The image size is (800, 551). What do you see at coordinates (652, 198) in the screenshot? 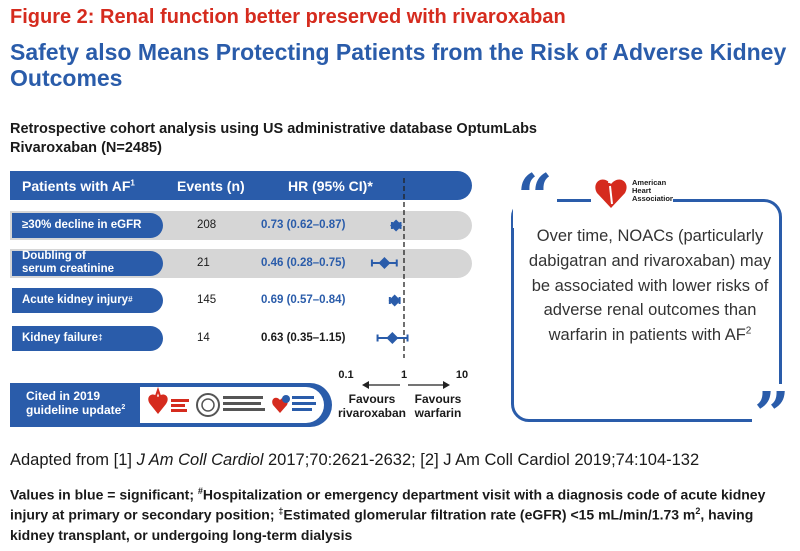
I see `svg-text: Association.` at bounding box center [652, 198].